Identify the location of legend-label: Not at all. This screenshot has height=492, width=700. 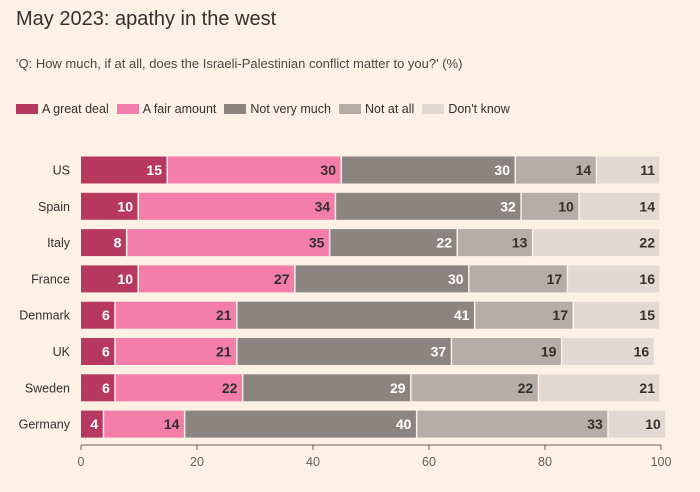
(389, 109).